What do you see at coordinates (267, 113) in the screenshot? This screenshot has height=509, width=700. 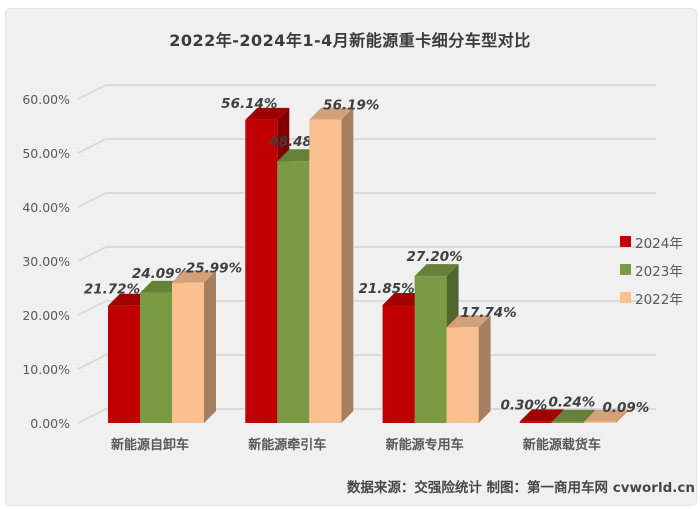 I see `bar-top-2024年-新能源牵引车` at bounding box center [267, 113].